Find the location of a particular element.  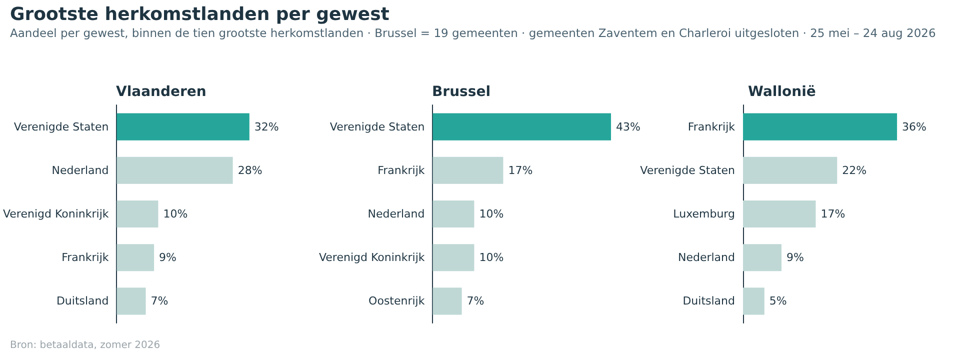

text: Bron: betaaldata, zomer 2026 is located at coordinates (85, 345).